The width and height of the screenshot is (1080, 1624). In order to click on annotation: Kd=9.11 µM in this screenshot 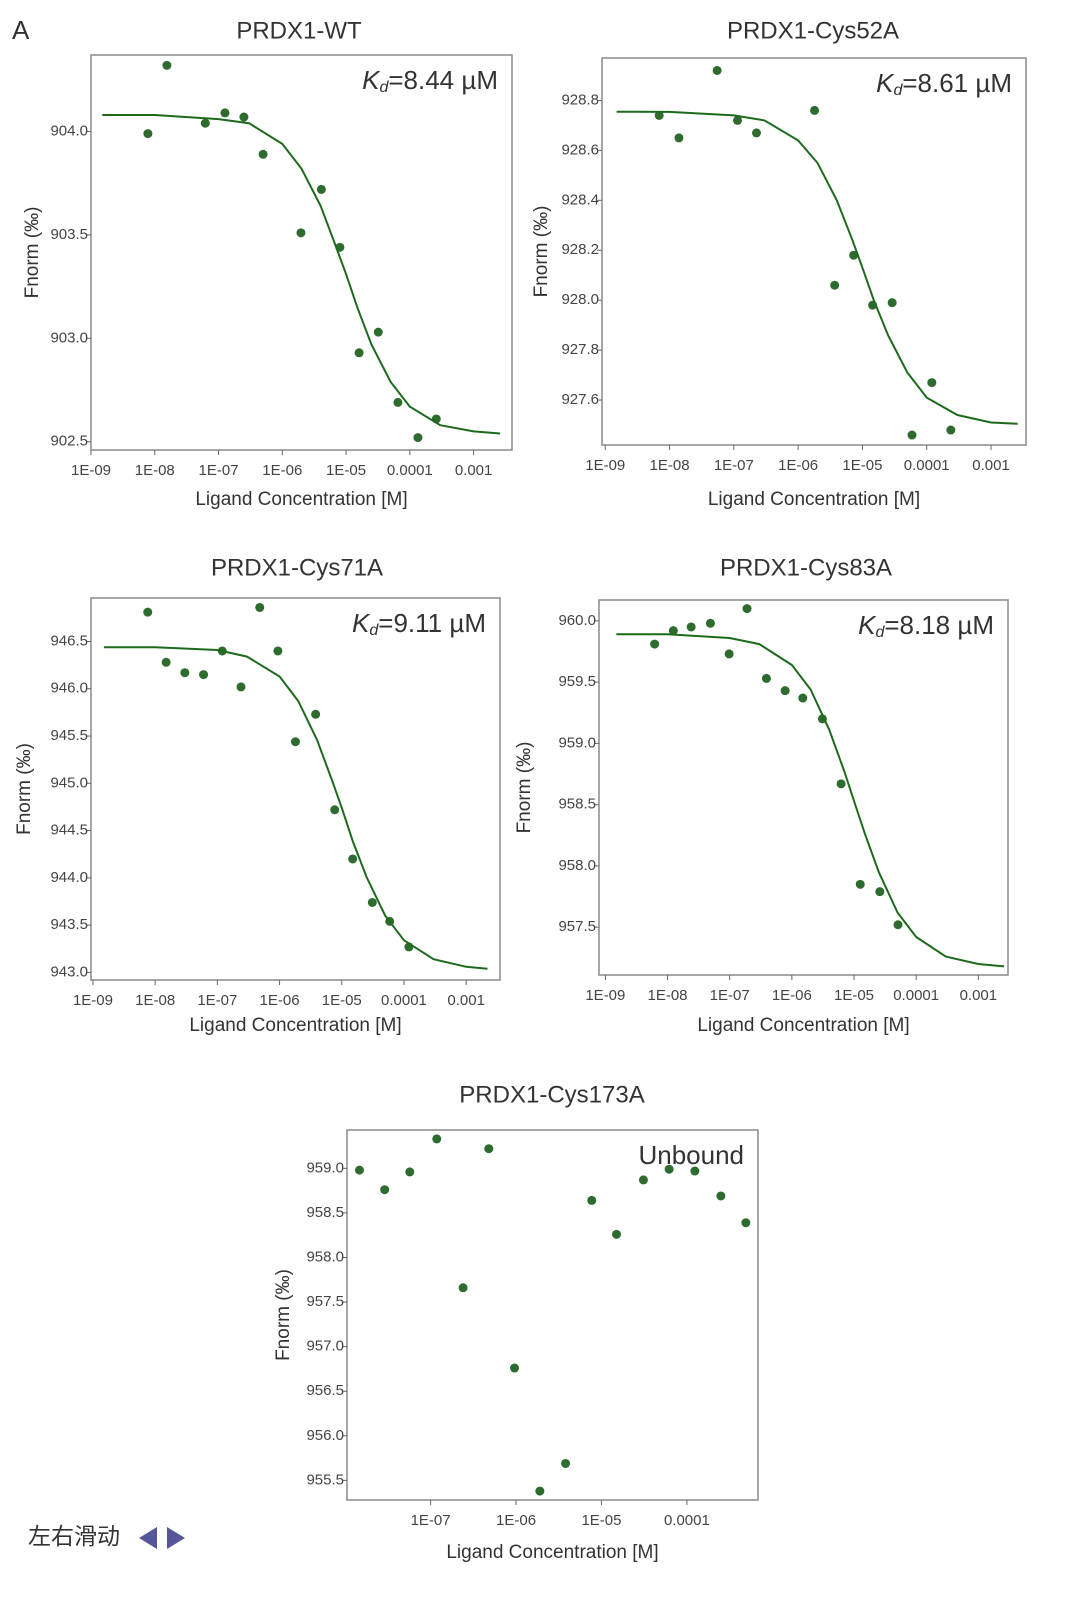, I will do `click(419, 623)`.